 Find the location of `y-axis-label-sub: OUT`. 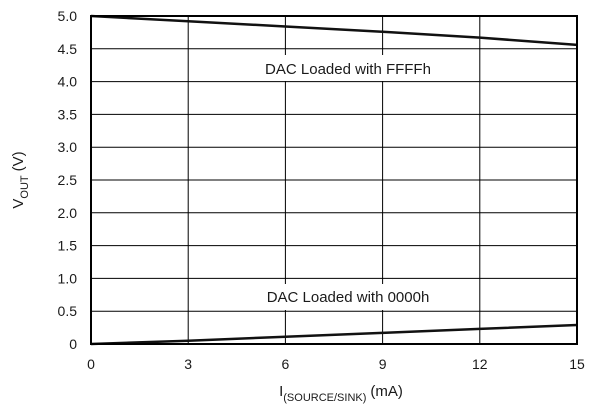

y-axis-label-sub: OUT is located at coordinates (25, 187).